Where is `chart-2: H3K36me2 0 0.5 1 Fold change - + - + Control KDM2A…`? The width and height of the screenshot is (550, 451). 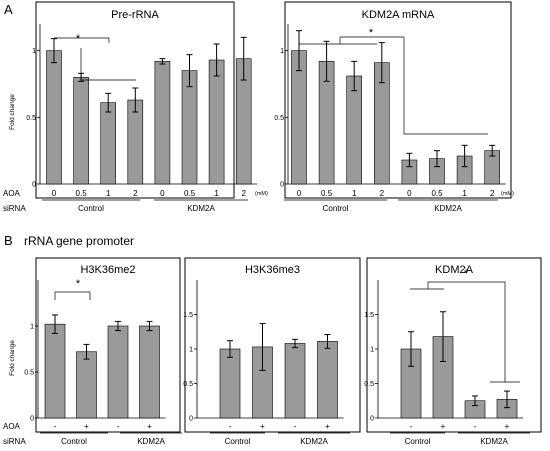 chart-2: H3K36me2 0 0.5 1 Fold change - + - + Control KDM2A… is located at coordinates (92, 351).